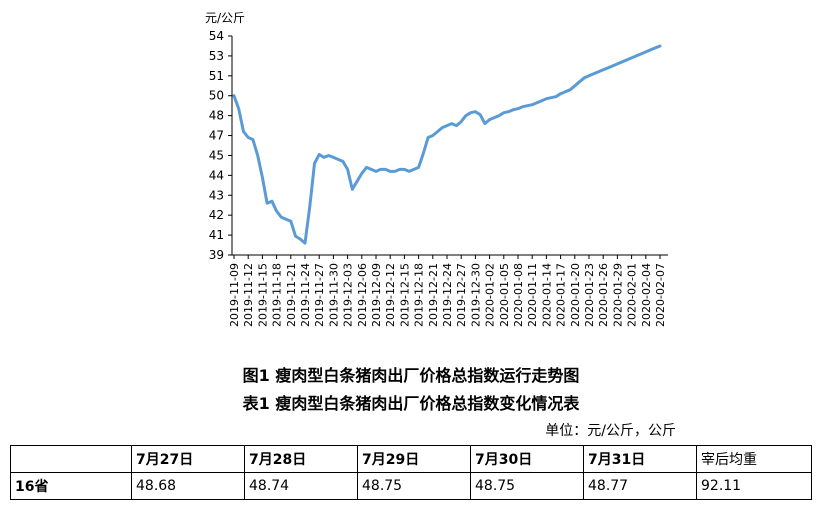 This screenshot has width=822, height=511. Describe the element at coordinates (447, 295) in the screenshot. I see `x-tick-label: 2019-12-24` at that location.